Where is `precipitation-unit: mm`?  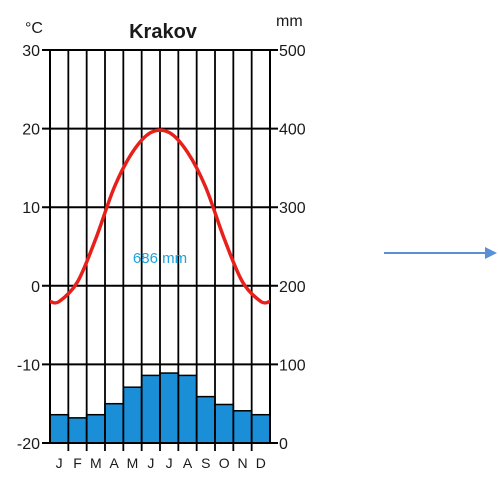 precipitation-unit: mm is located at coordinates (289, 21).